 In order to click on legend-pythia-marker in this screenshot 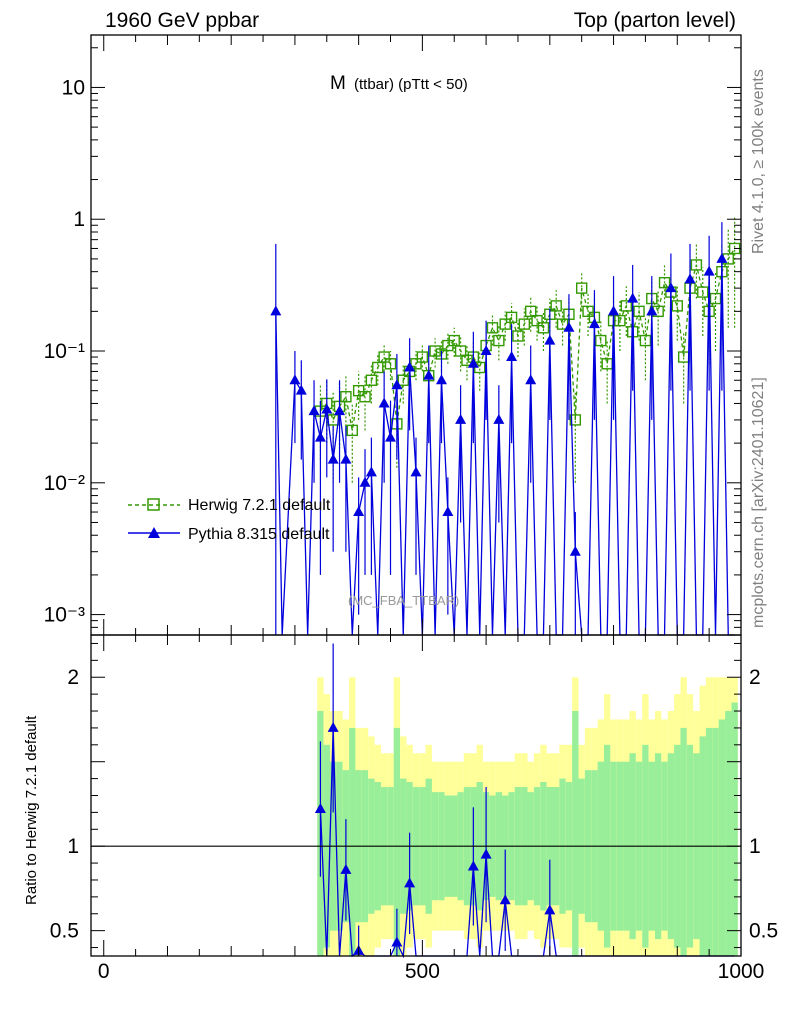, I will do `click(154, 532)`.